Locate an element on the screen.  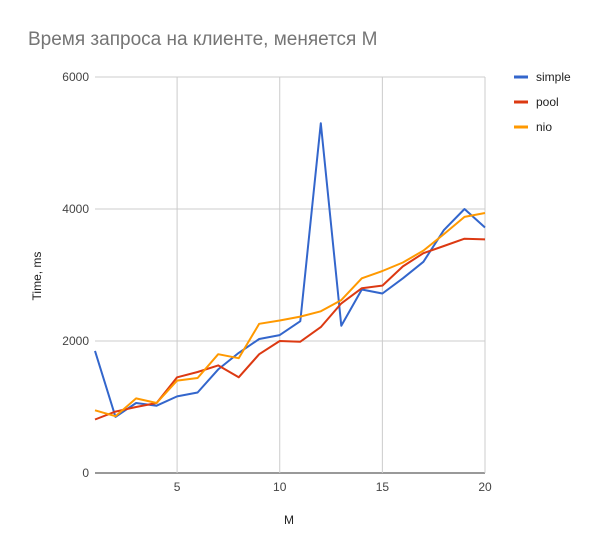
legend: simple pool nio is located at coordinates (542, 102).